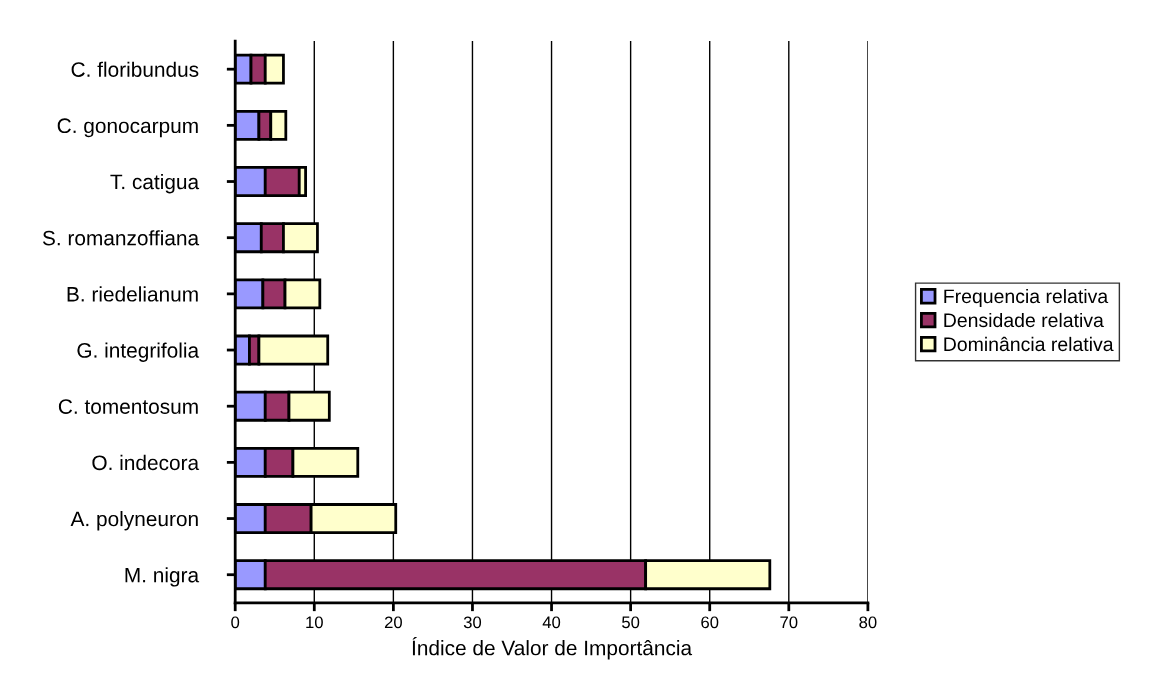  Describe the element at coordinates (472, 622) in the screenshot. I see `x-tick-label: 30` at that location.